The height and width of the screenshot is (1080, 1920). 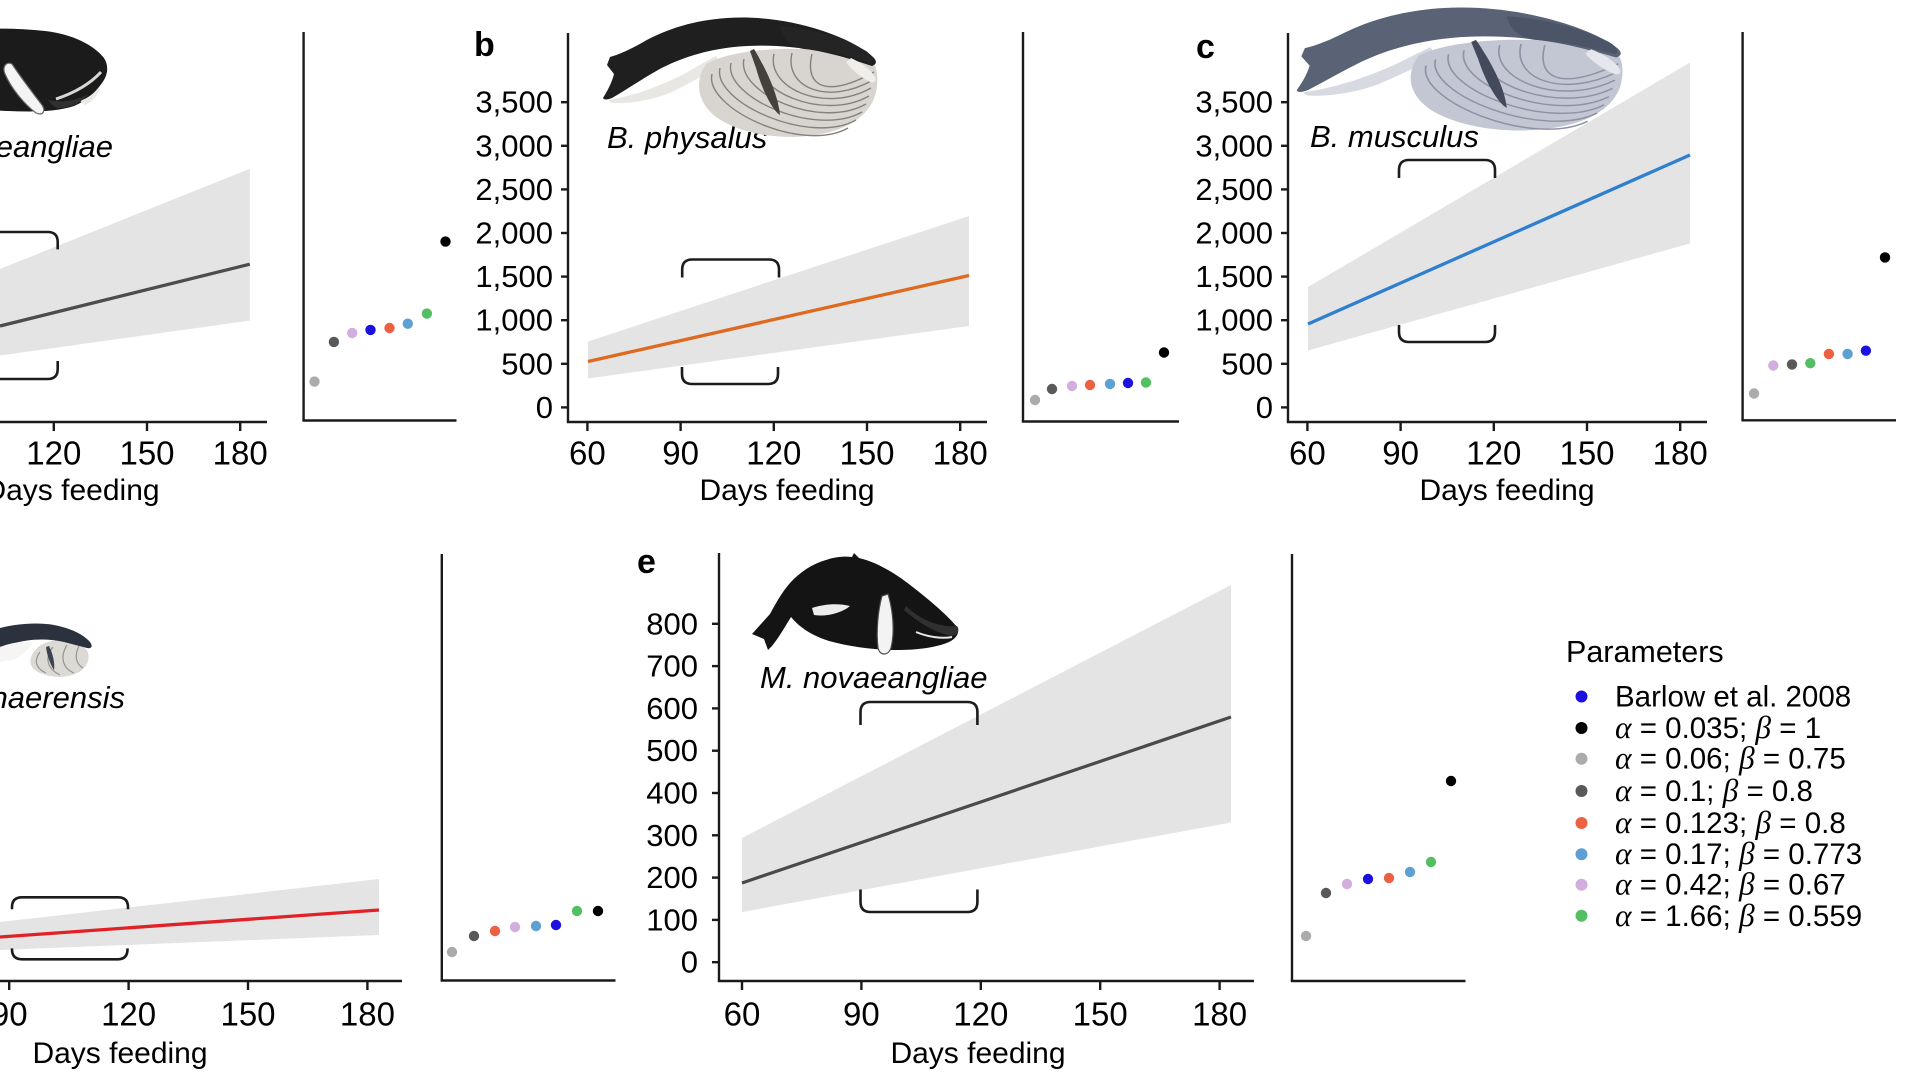 What do you see at coordinates (1730, 884) in the screenshot?
I see `svg-text: α = 0.42; β = 0.67` at bounding box center [1730, 884].